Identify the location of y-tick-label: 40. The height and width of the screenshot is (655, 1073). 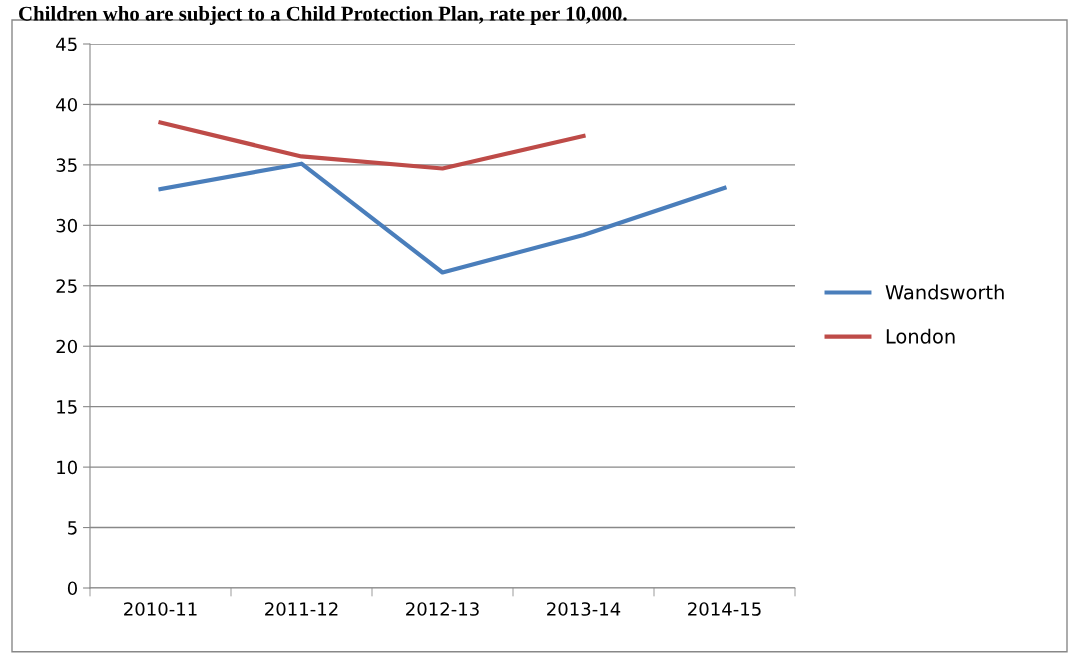
(66, 104).